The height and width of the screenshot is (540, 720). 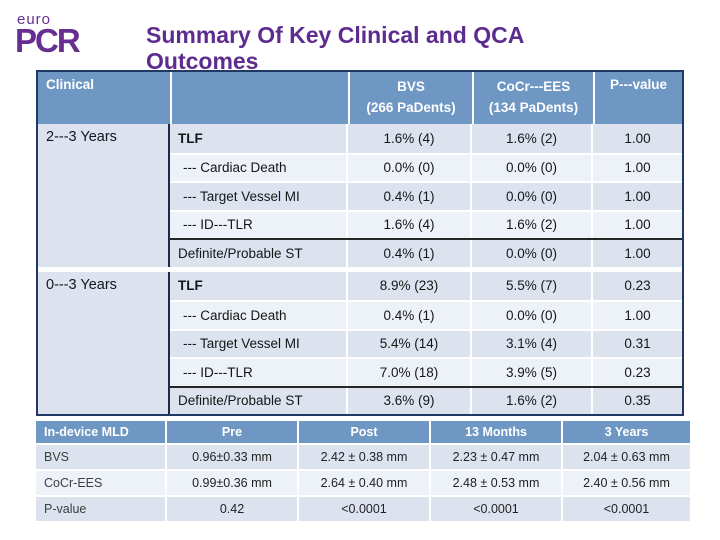 What do you see at coordinates (532, 98) in the screenshot?
I see `header-cocr-ees: CoCr---EES (134 PaDents)` at bounding box center [532, 98].